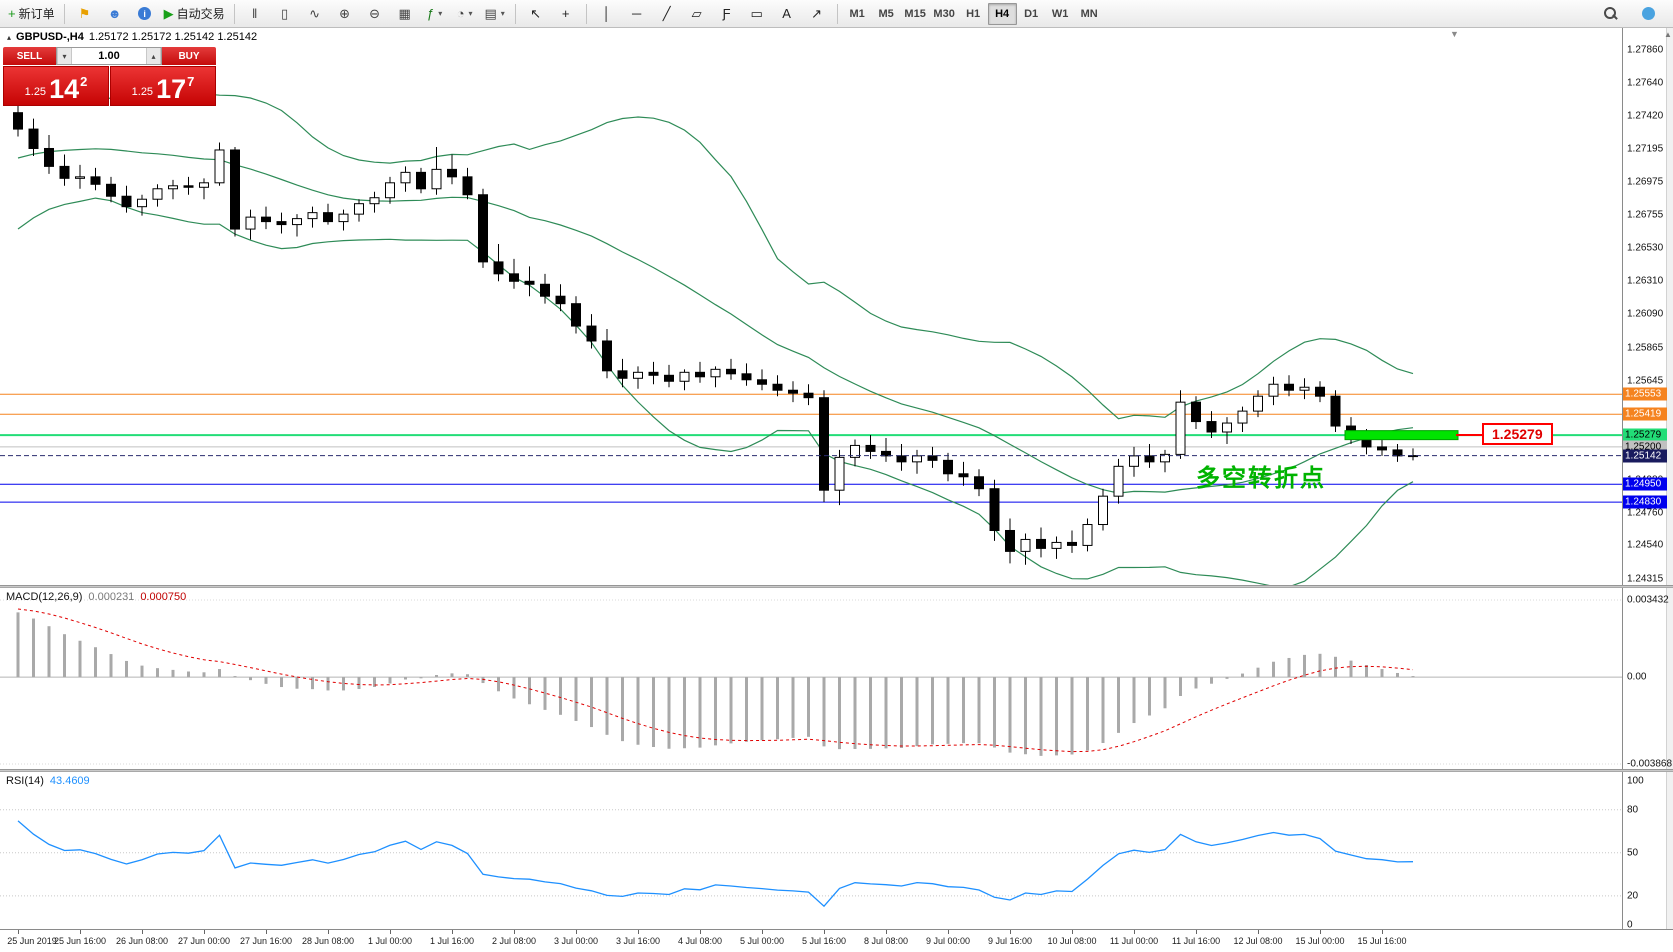  I want to click on search-icon, so click(1610, 14).